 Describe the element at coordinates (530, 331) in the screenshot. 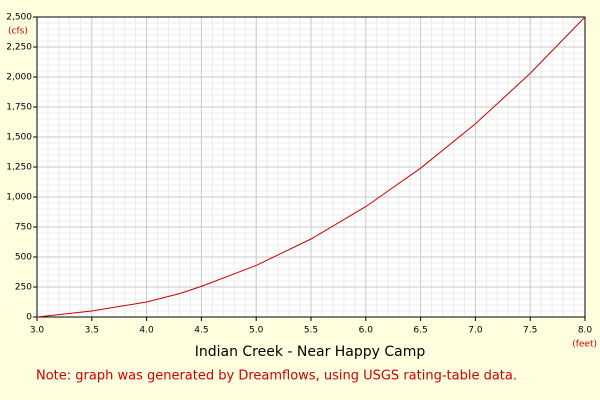

I see `x-tick-label: 7.5` at that location.